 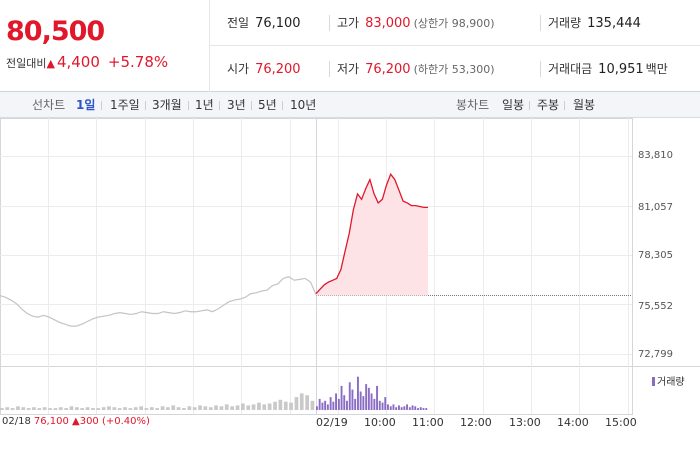 I want to click on change-line: 전일대비▲ 4,400 +5.78%, so click(x=87, y=62).